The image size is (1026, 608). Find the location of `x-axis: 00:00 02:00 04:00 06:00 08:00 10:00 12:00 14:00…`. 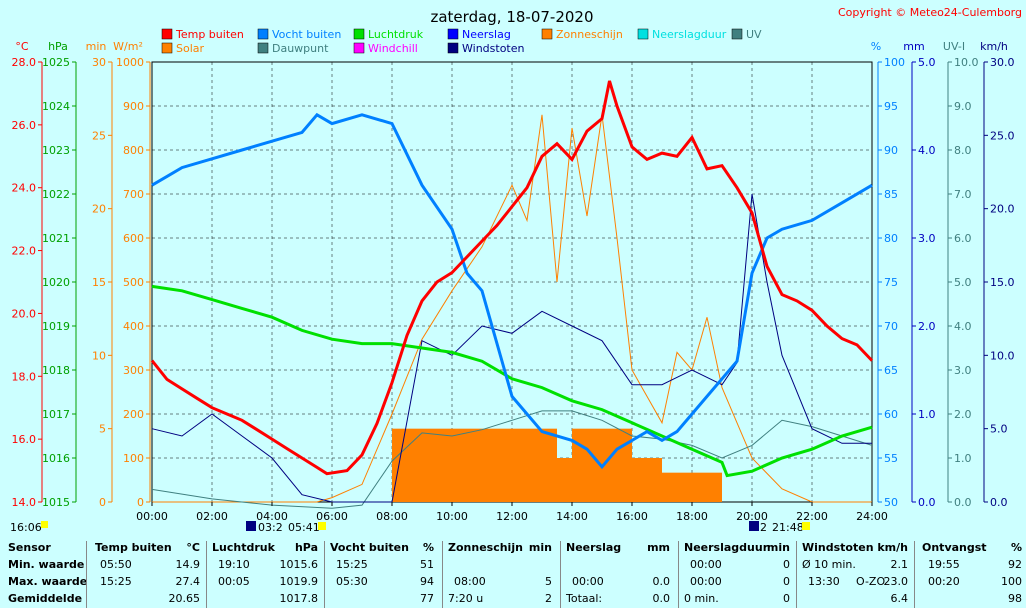

x-axis: 00:00 02:00 04:00 06:00 08:00 10:00 12:00 14:00… is located at coordinates (512, 512).